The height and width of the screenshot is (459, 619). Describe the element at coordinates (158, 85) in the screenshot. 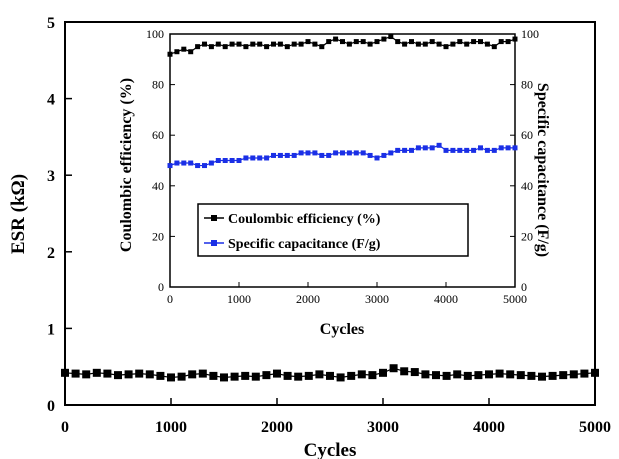

I see `inset-left-y-tick-label: 80` at that location.